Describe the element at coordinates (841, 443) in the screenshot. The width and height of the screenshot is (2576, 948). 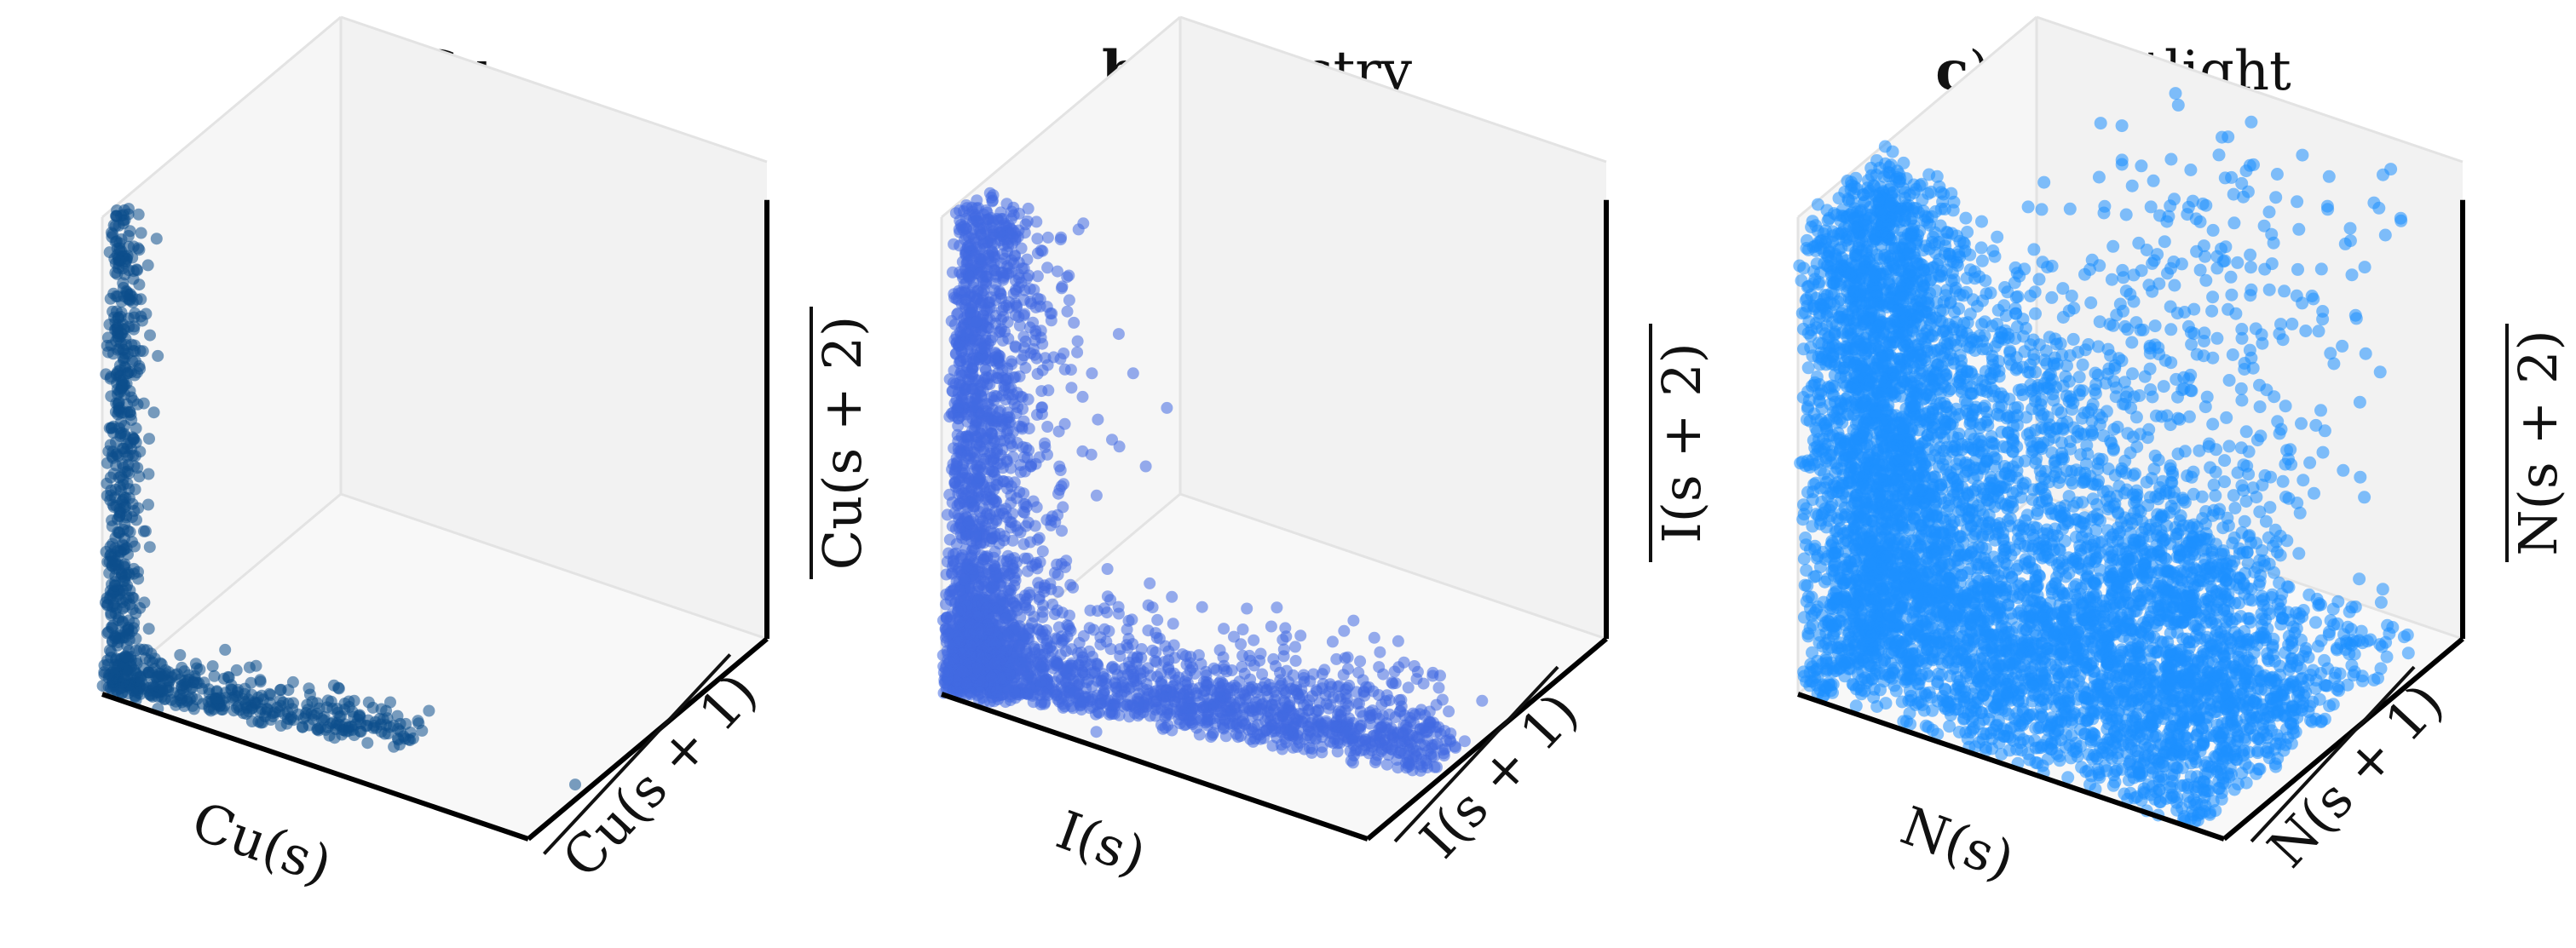
I see `z-axis-label-group: Cu(s + 2)` at that location.